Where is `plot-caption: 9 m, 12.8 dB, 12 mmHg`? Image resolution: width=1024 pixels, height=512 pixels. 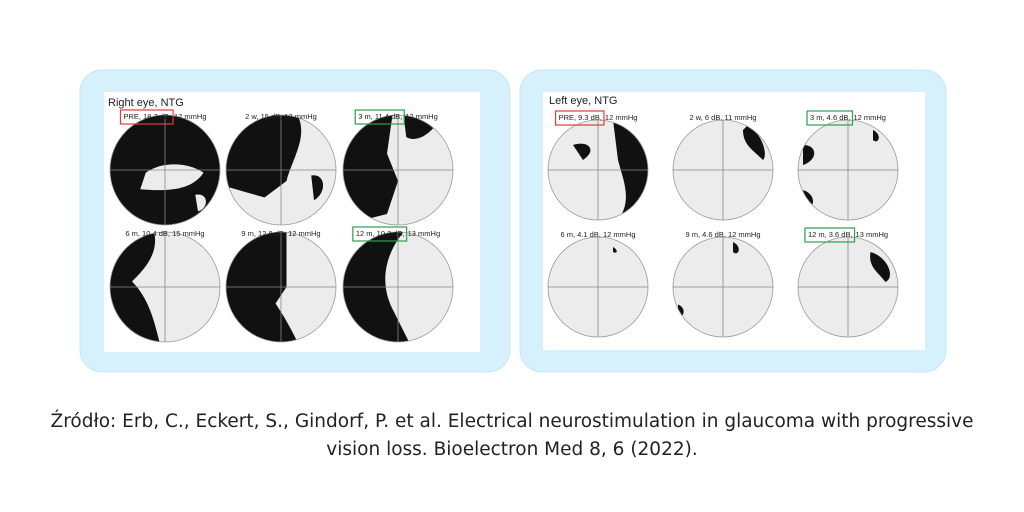
plot-caption: 9 m, 12.8 dB, 12 mmHg is located at coordinates (280, 233).